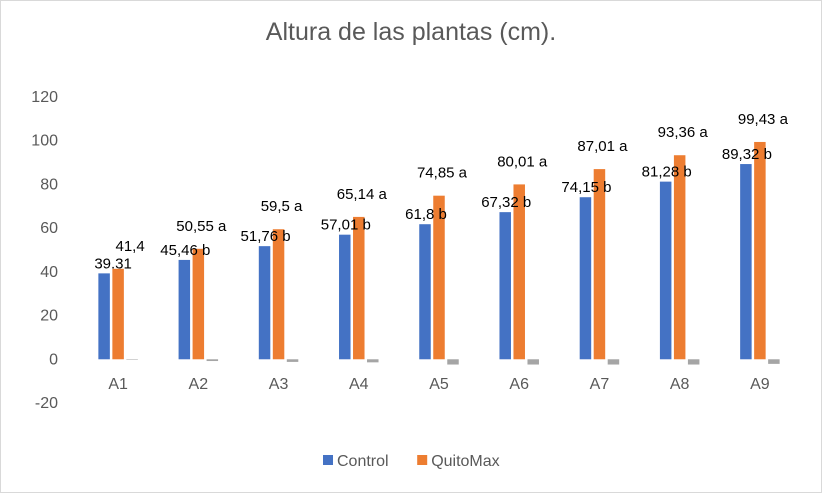  I want to click on data-label-quitomax: 59,5 a, so click(282, 206).